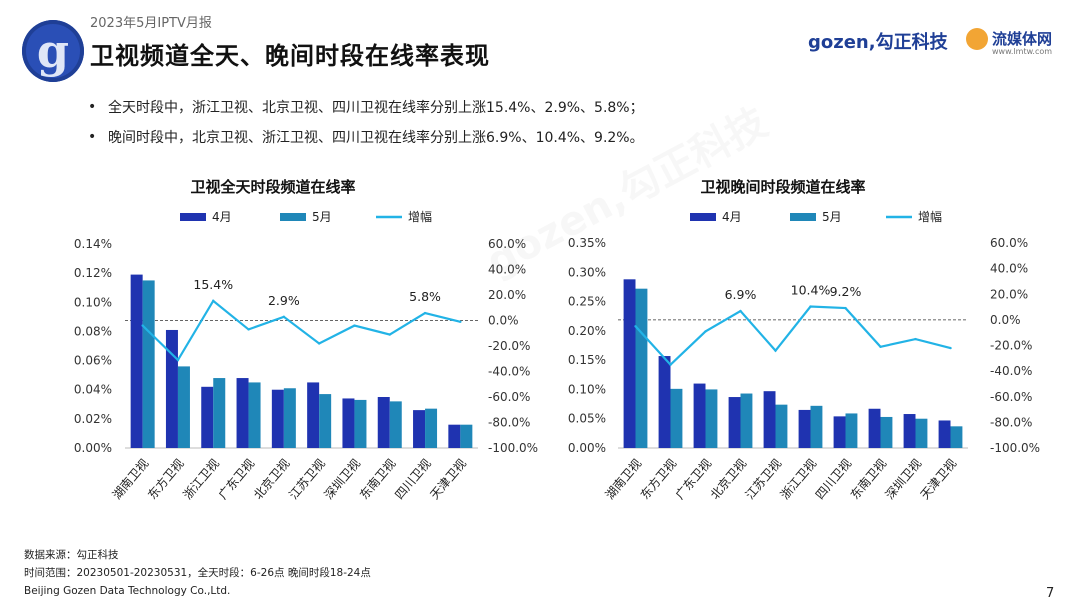 This screenshot has height=608, width=1080. I want to click on y-tick-label-right: -40.0%, so click(1011, 371).